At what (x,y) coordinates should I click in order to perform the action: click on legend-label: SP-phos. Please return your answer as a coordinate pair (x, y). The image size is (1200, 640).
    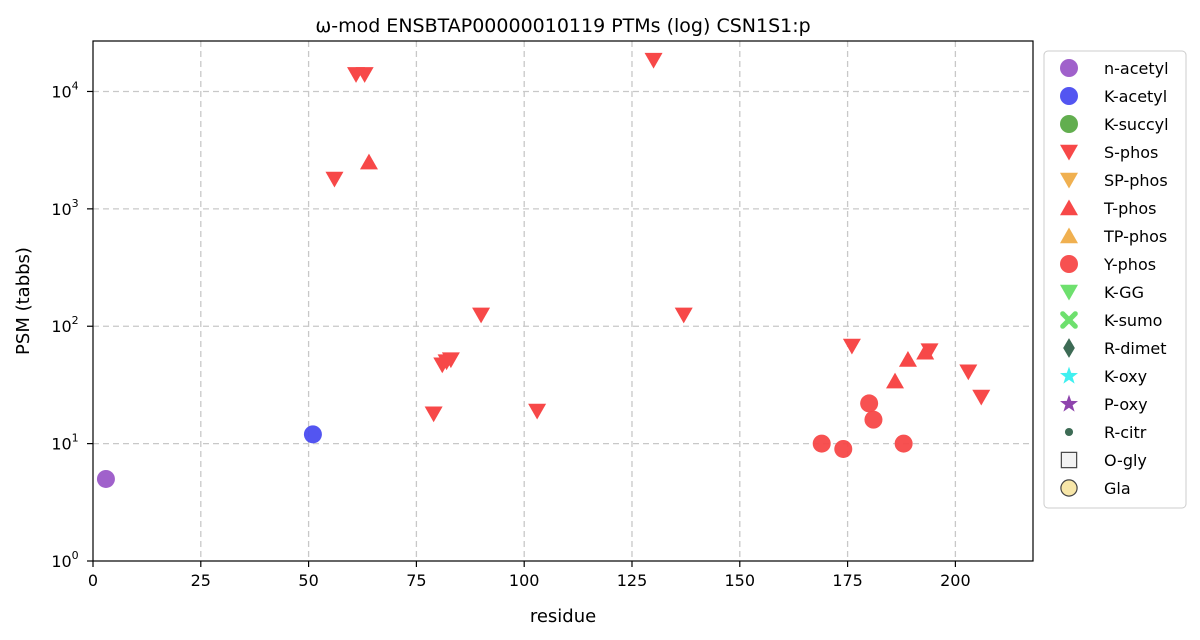
    Looking at the image, I should click on (1136, 180).